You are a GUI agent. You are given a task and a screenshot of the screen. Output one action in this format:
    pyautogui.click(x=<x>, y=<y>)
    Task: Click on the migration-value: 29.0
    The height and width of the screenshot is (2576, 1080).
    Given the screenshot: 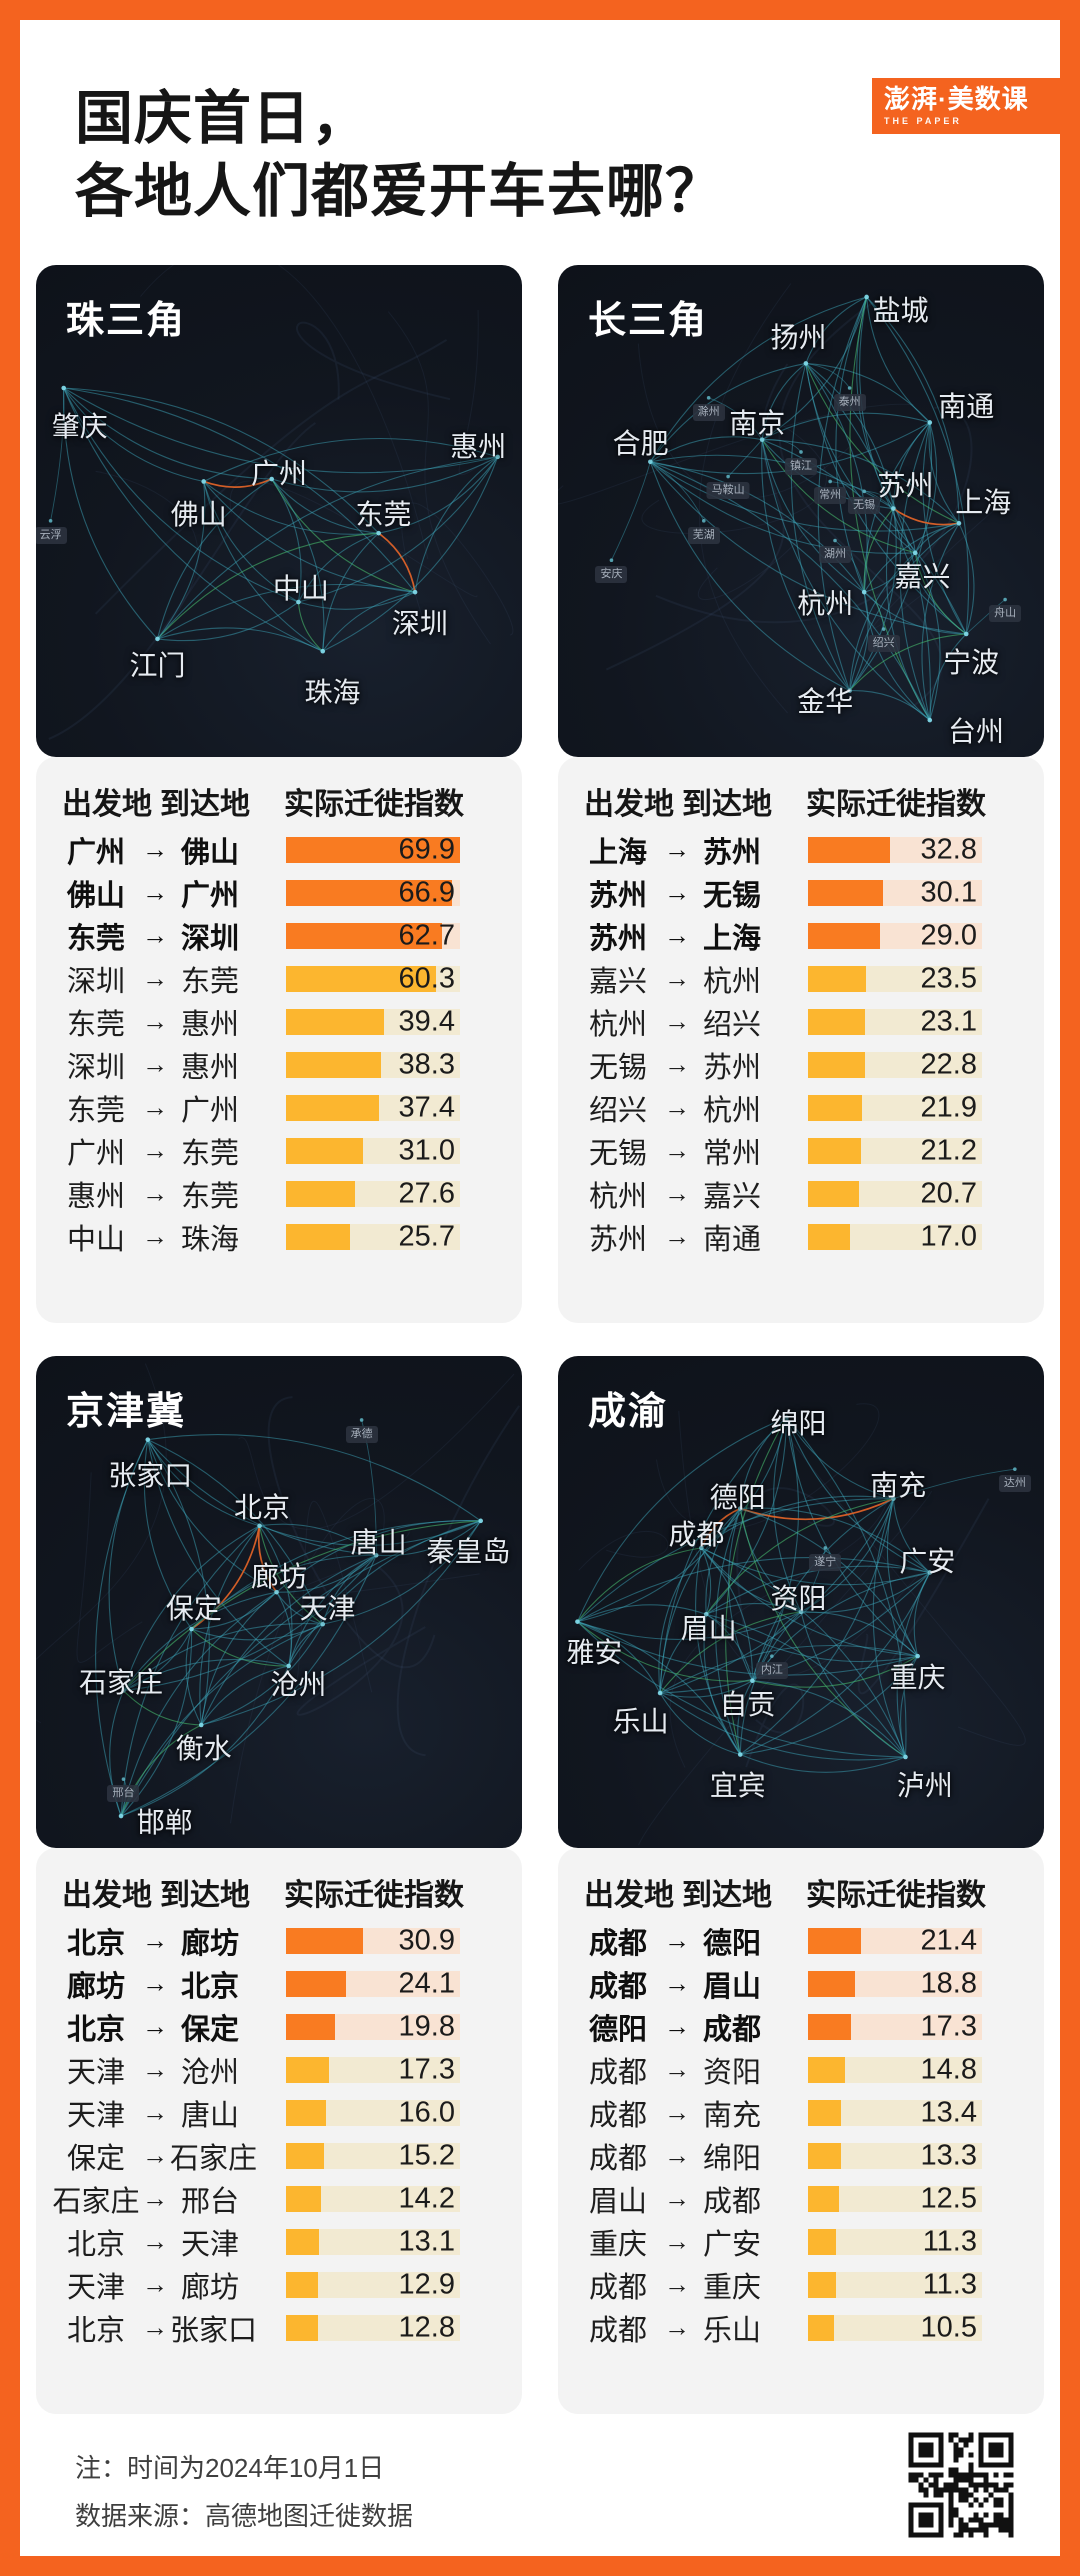 What is the action you would take?
    pyautogui.click(x=948, y=935)
    